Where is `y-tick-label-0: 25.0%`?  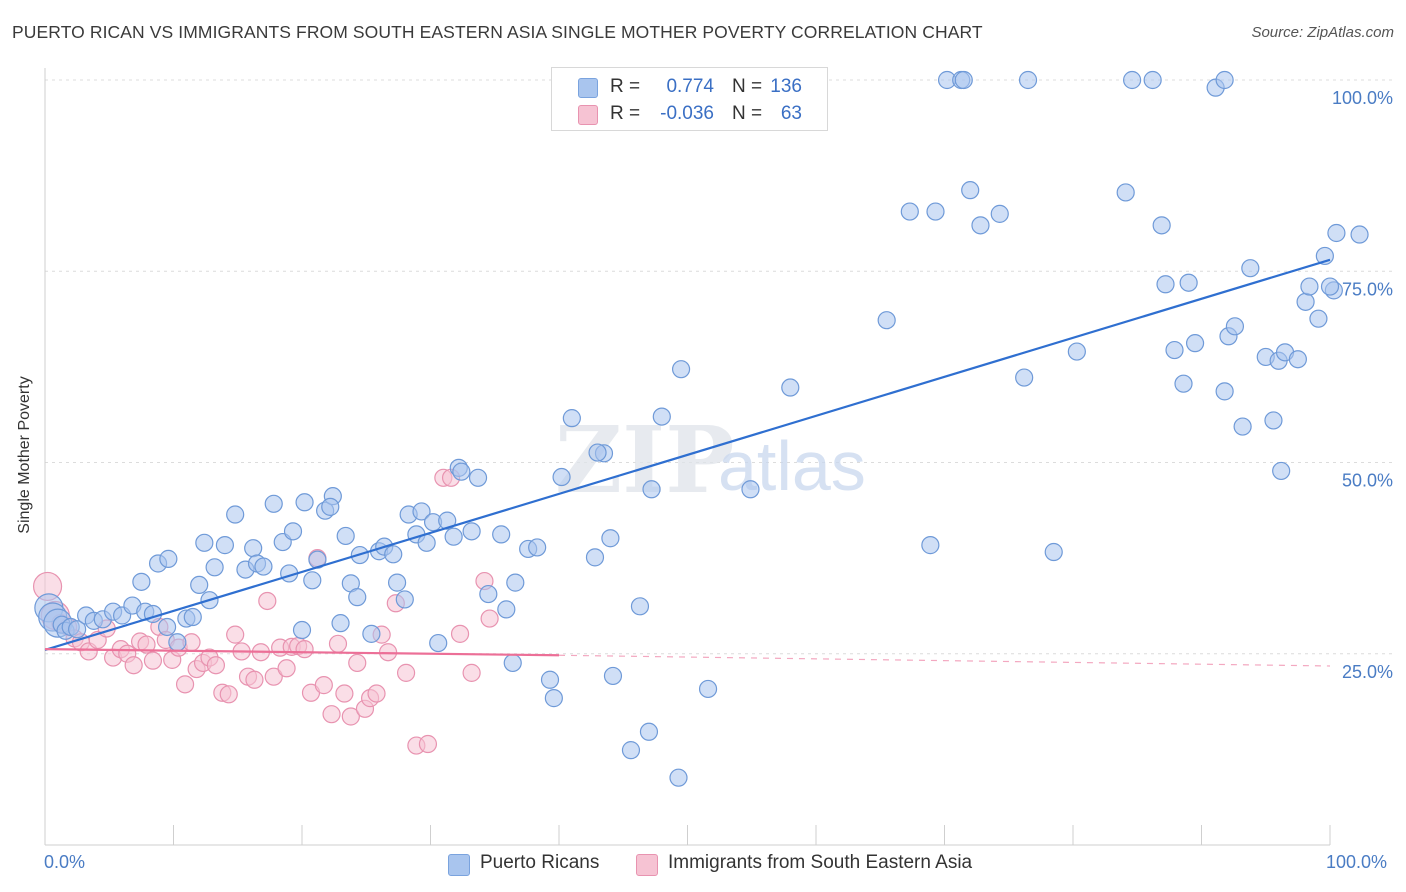
y-tick-label-0: 25.0% is located at coordinates (1367, 672).